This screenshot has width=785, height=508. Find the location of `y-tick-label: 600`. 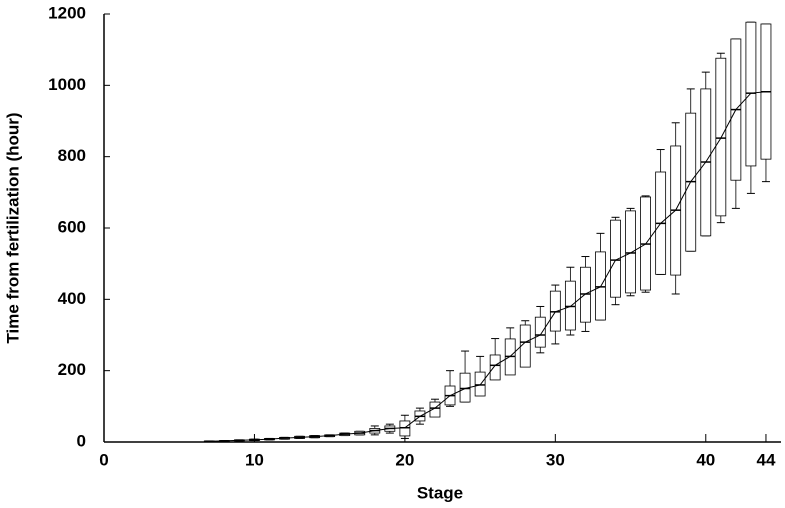

y-tick-label: 600 is located at coordinates (72, 226).